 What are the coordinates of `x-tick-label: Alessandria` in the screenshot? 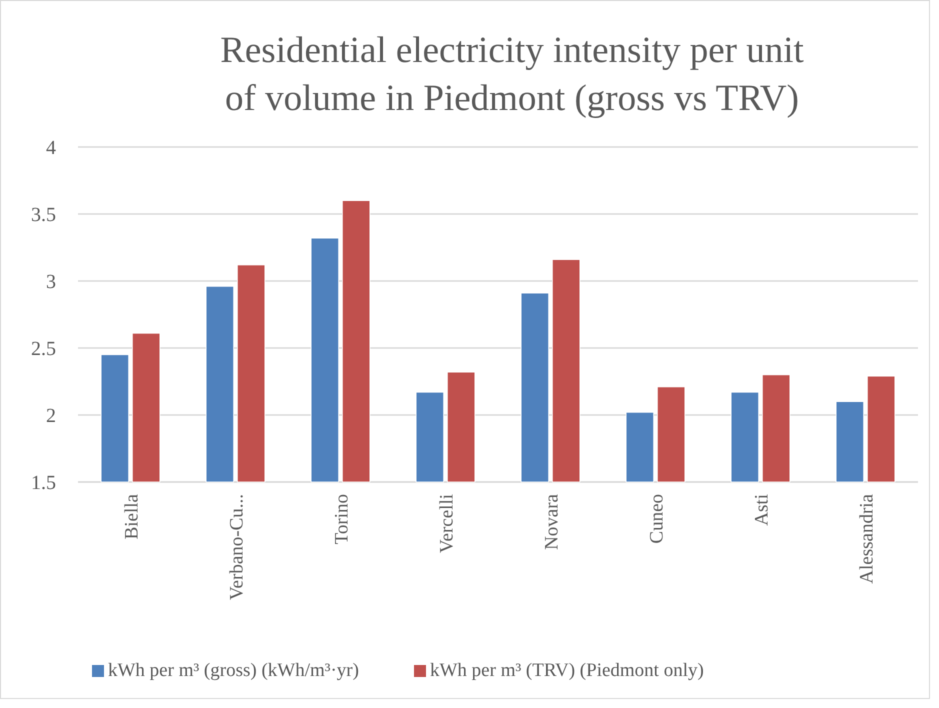 It's located at (867, 538).